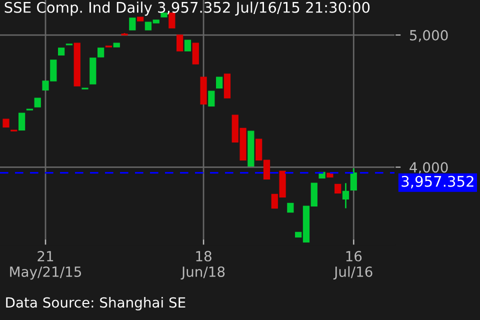 The image size is (480, 320). What do you see at coordinates (352, 265) in the screenshot?
I see `x-tick-label: 16 Jul/16` at bounding box center [352, 265].